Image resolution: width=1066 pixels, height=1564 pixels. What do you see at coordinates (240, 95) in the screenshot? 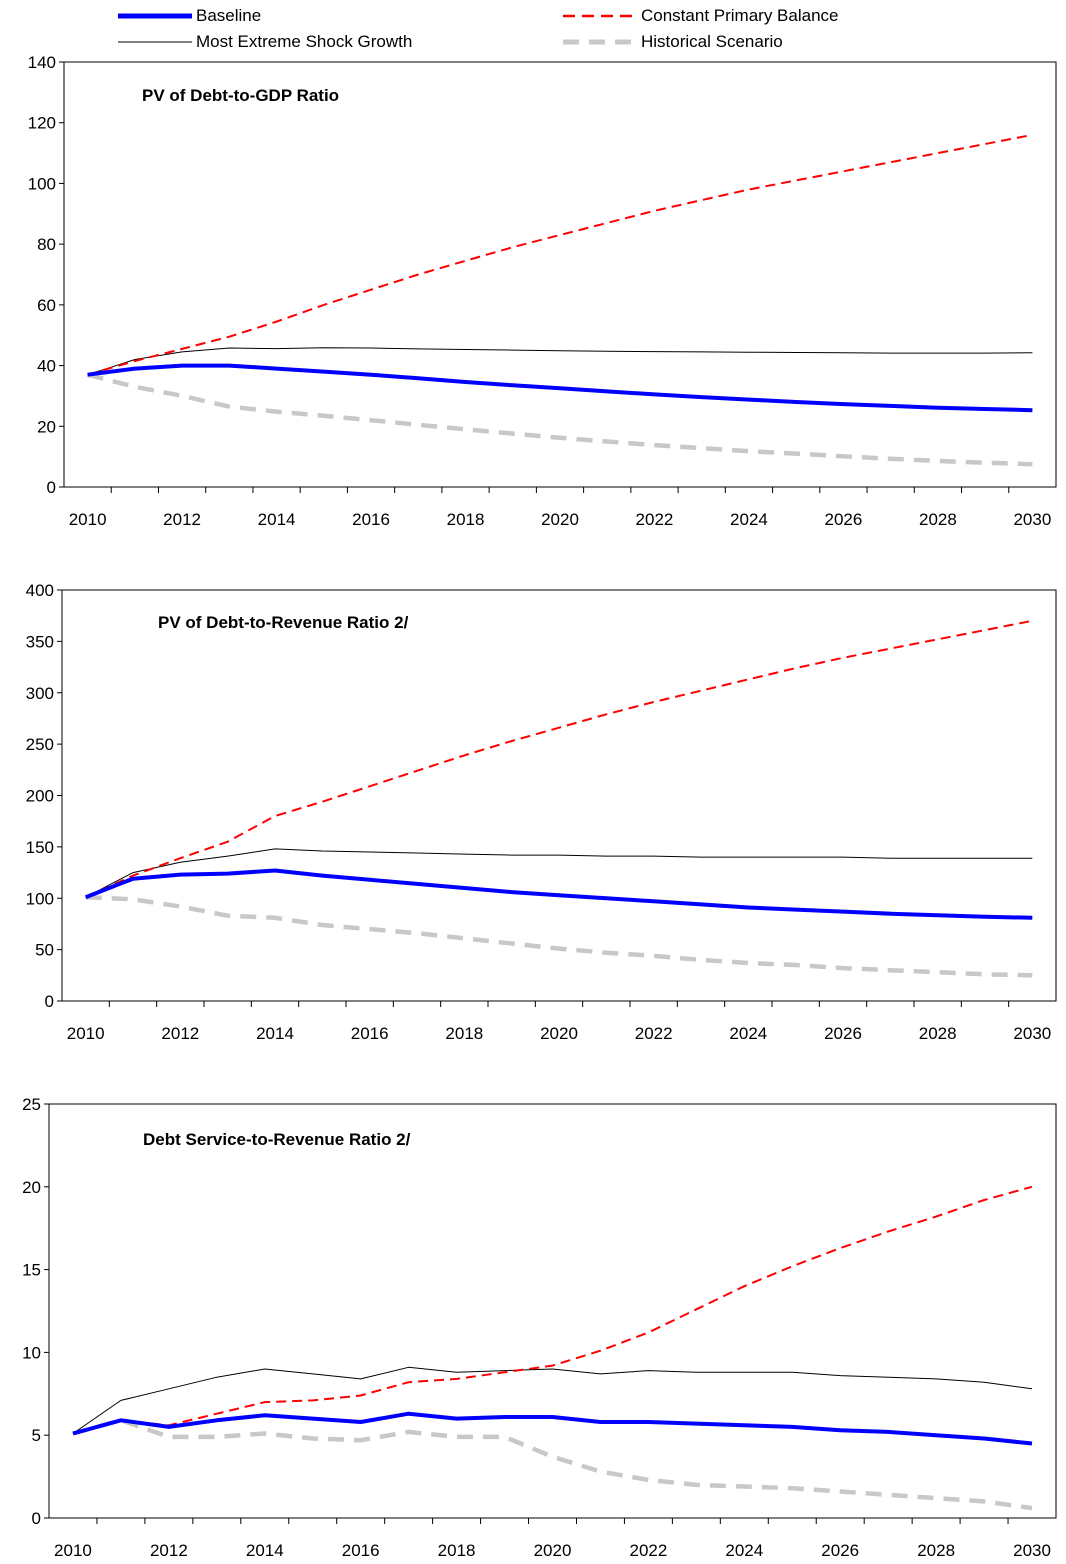
I see `chart-title: PV of Debt-to-GDP Ratio` at bounding box center [240, 95].